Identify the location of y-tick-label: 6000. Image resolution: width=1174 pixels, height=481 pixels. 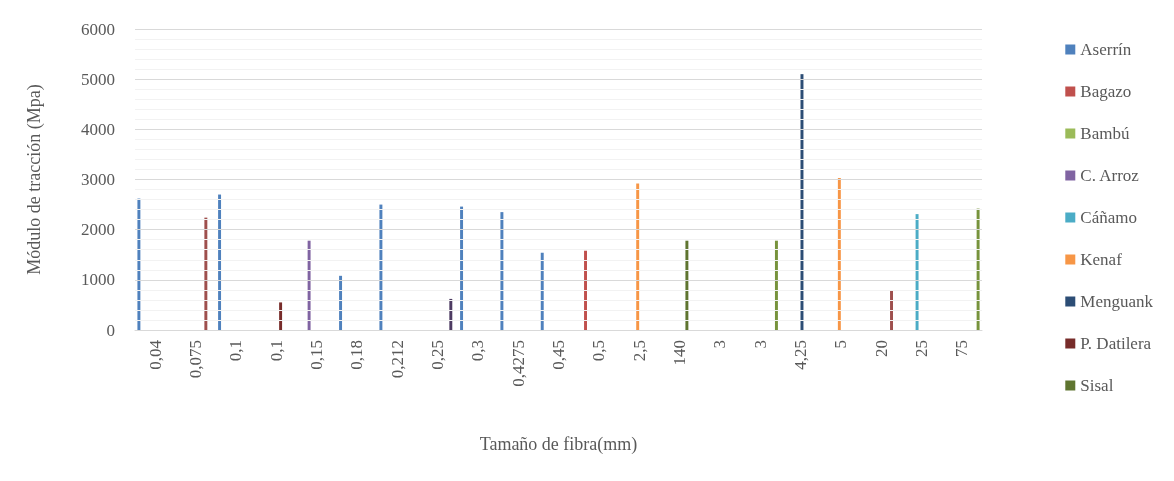
(98, 29).